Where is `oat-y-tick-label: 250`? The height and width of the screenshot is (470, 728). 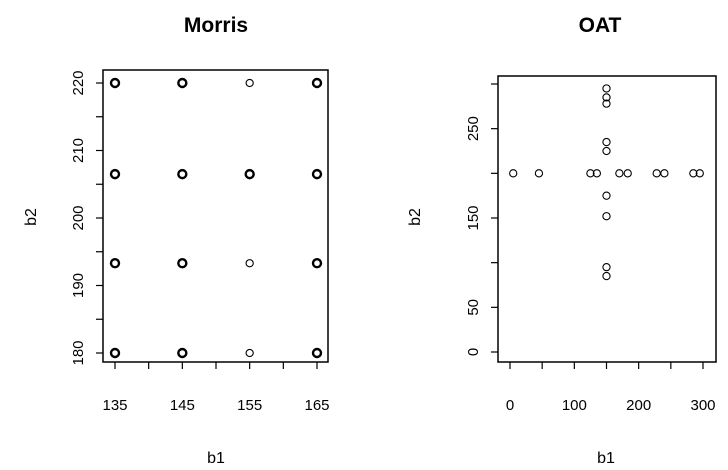 oat-y-tick-label: 250 is located at coordinates (473, 128).